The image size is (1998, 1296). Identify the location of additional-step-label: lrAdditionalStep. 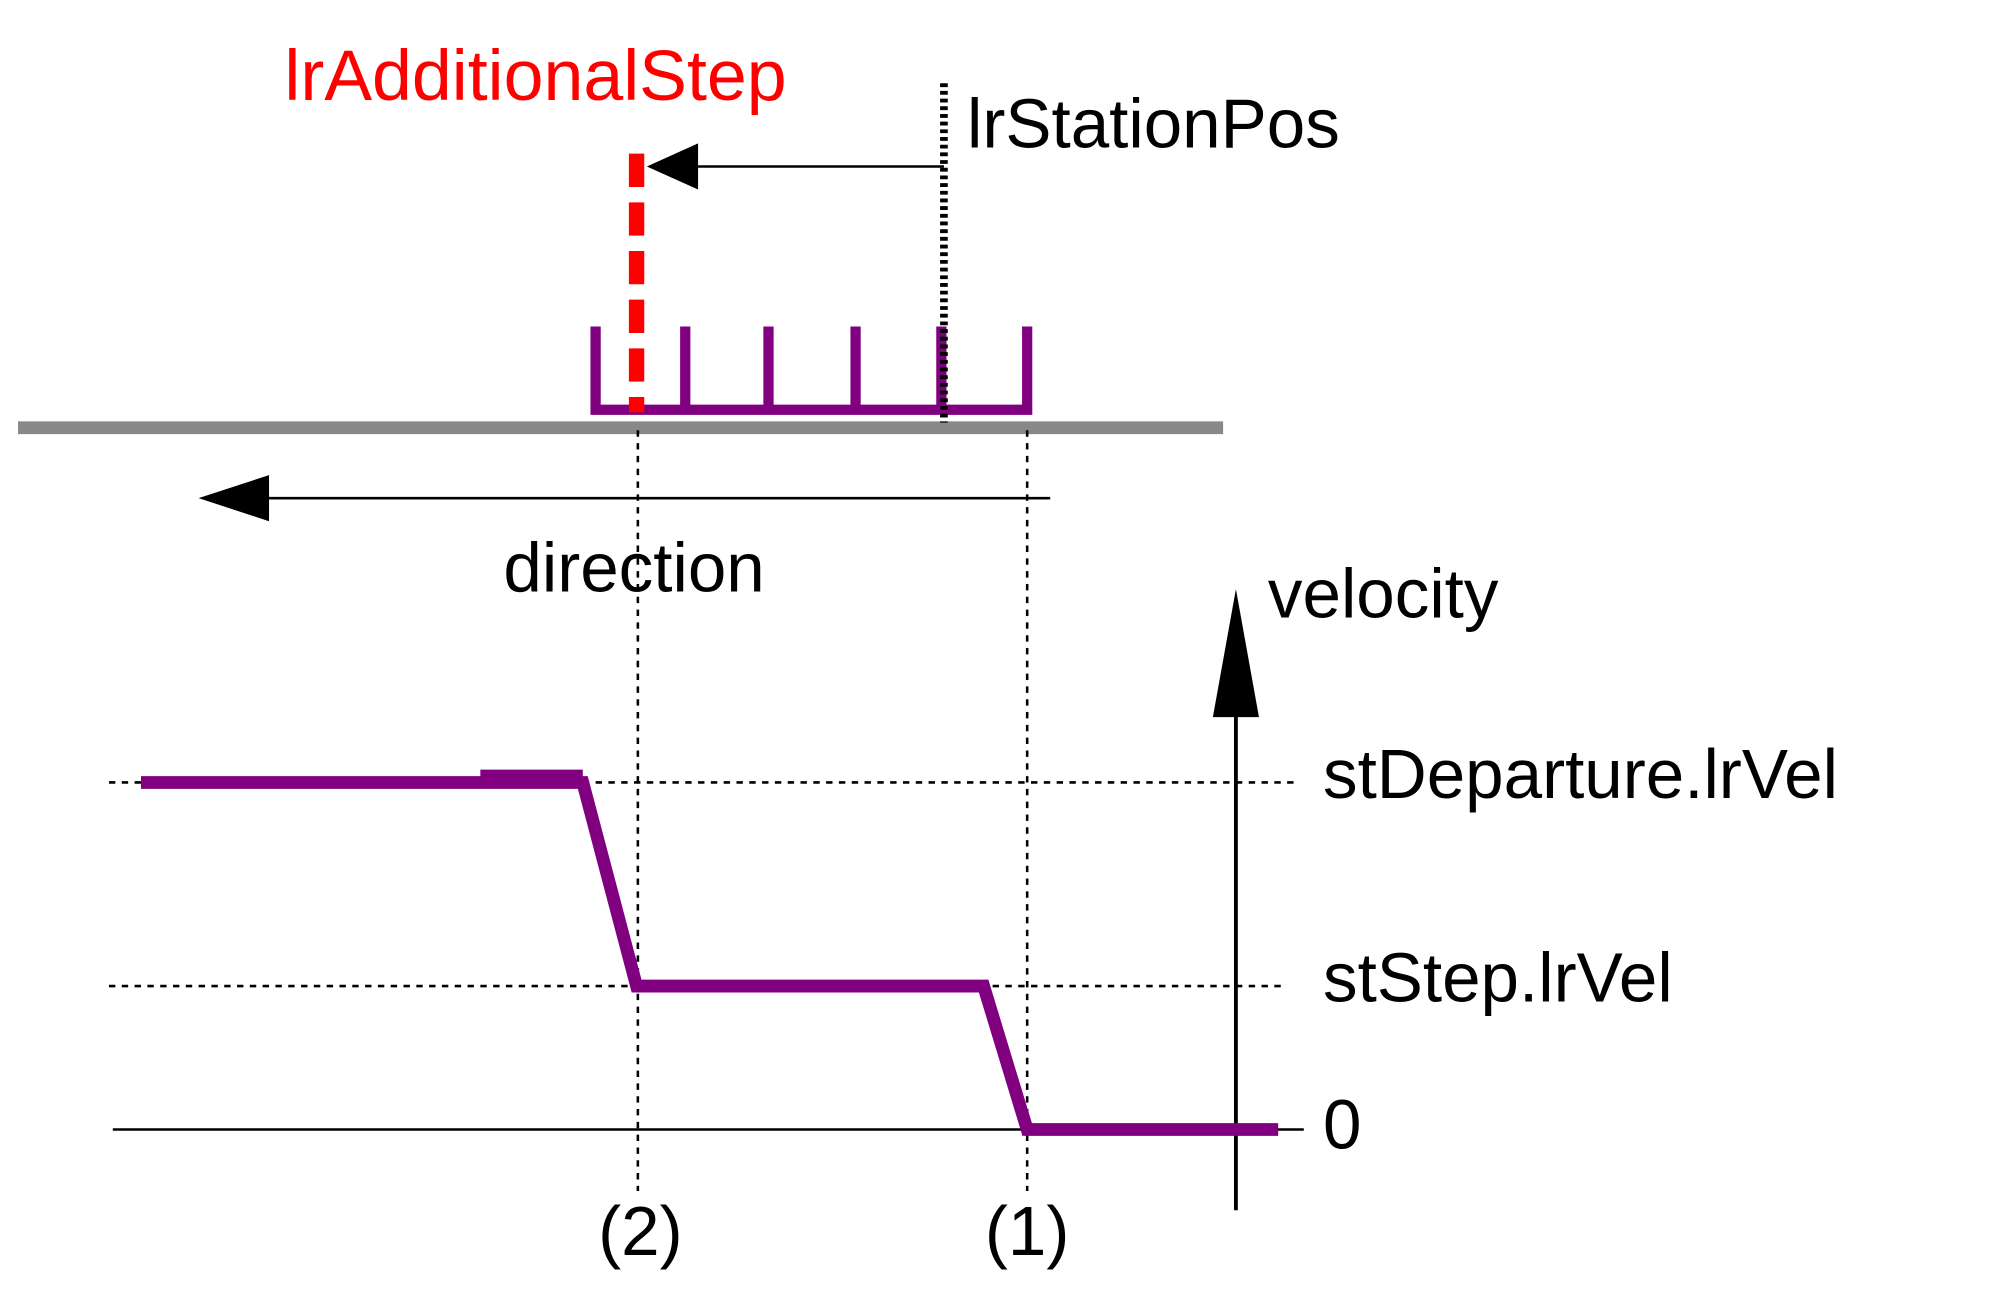
(535, 76).